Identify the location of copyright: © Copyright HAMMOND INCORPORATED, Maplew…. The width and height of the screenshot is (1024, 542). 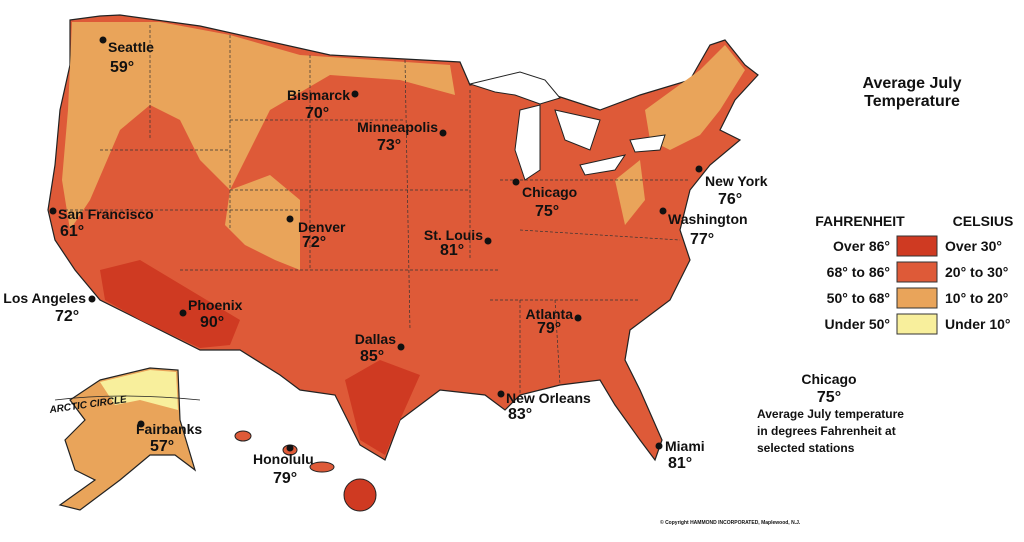
(730, 522).